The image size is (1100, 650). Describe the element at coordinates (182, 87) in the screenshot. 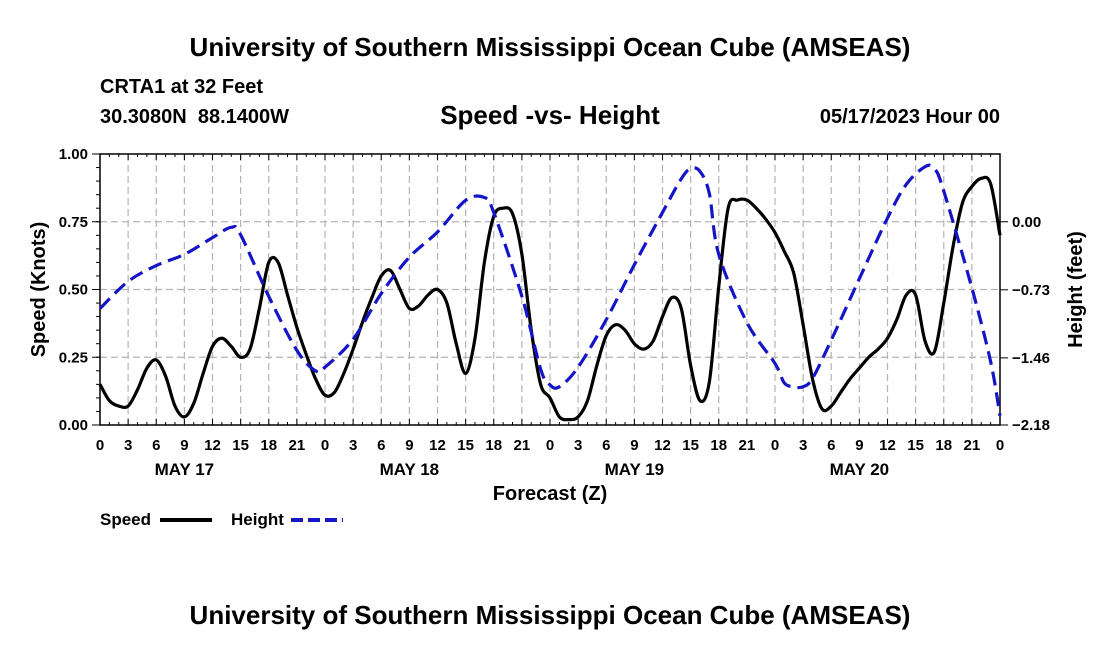

I see `station-label: CRTA1 at 32 Feet` at that location.